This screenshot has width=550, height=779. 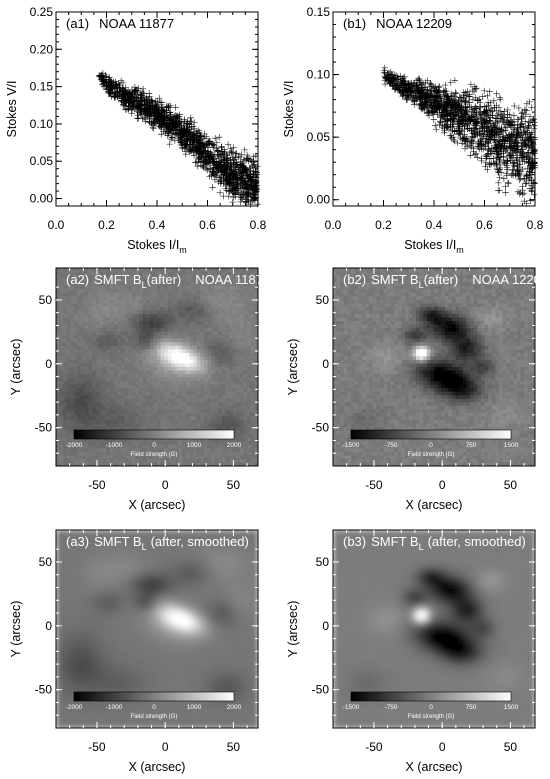 What do you see at coordinates (319, 137) in the screenshot?
I see `y-tick-label: 0.05` at bounding box center [319, 137].